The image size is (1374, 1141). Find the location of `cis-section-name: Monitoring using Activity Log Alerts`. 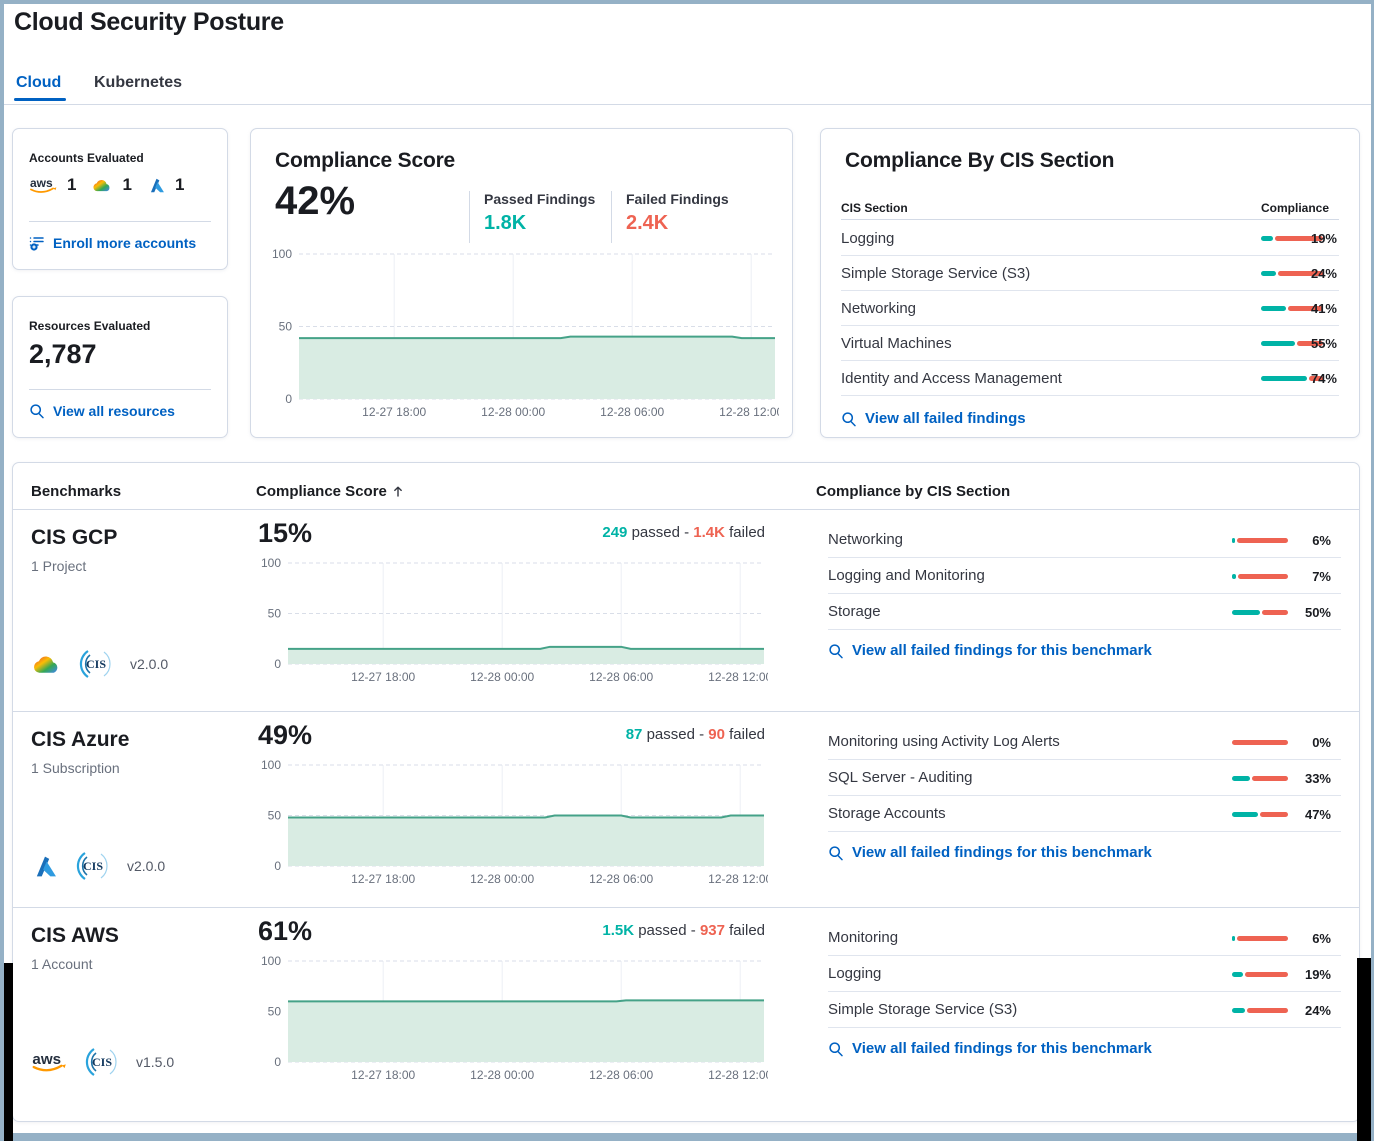

cis-section-name: Monitoring using Activity Log Alerts is located at coordinates (944, 741).